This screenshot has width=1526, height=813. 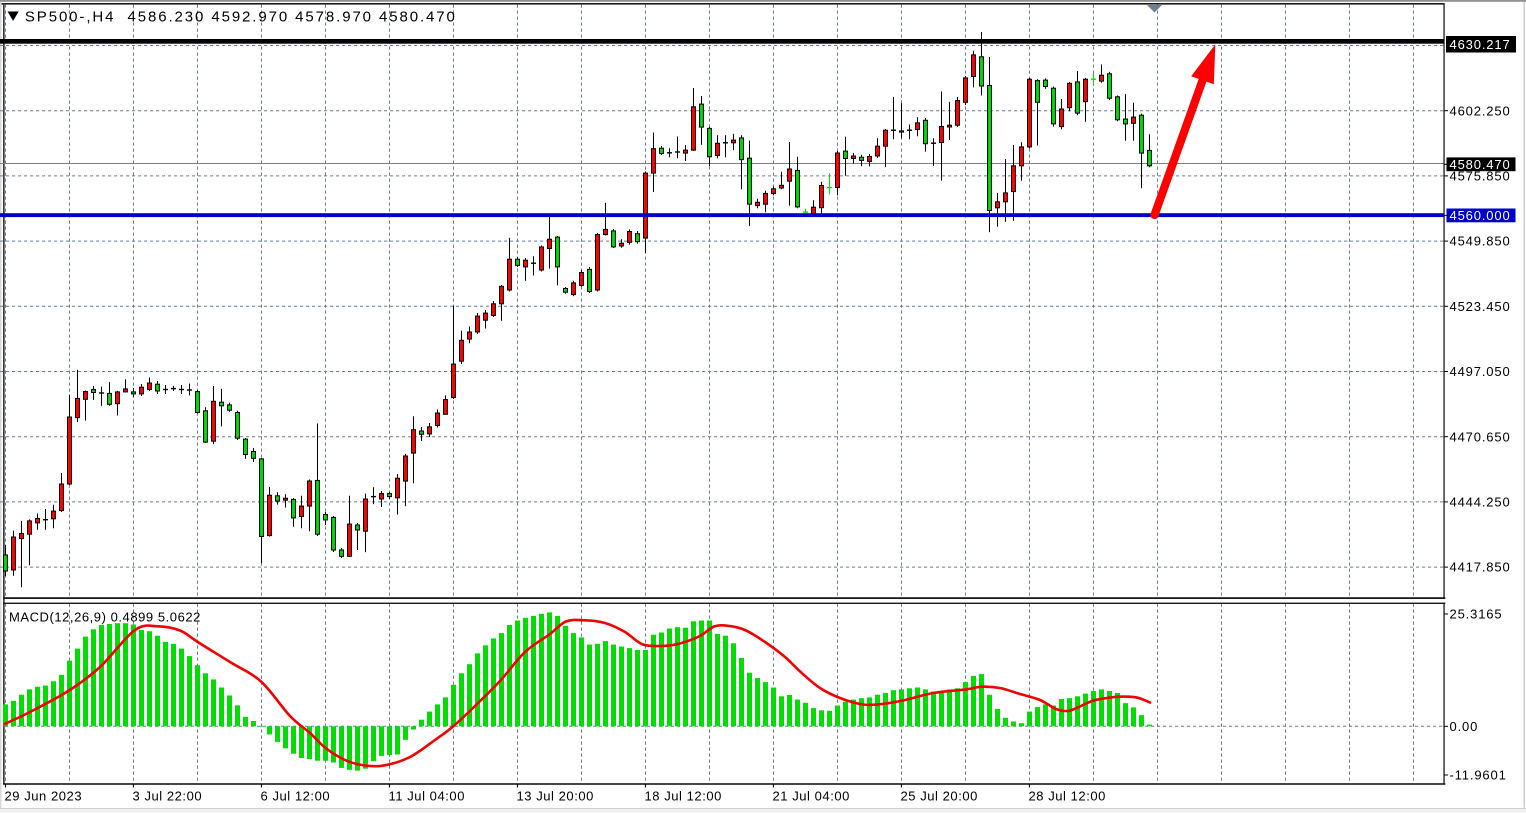 What do you see at coordinates (168, 796) in the screenshot?
I see `svg-text: 3 Jul 22:00` at bounding box center [168, 796].